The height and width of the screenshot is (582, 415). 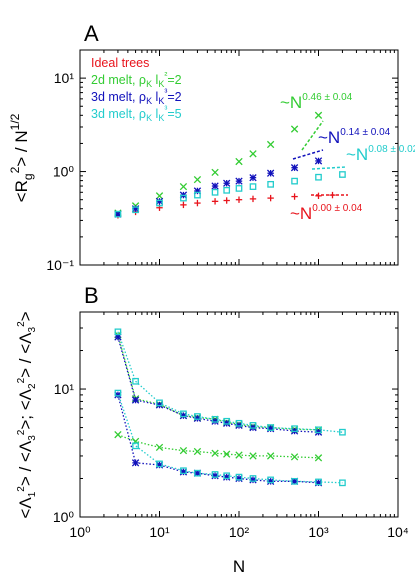 I want to click on slope-annotation: ~N0.08 ± 0.02, so click(x=363, y=157).